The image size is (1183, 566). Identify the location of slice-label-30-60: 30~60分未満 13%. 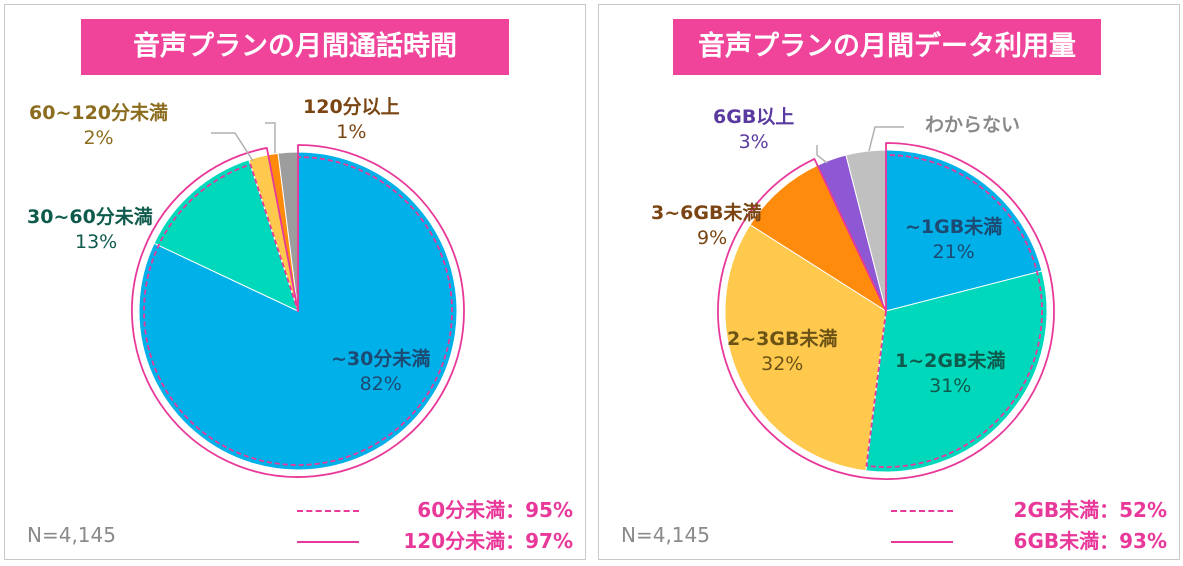
(90, 230).